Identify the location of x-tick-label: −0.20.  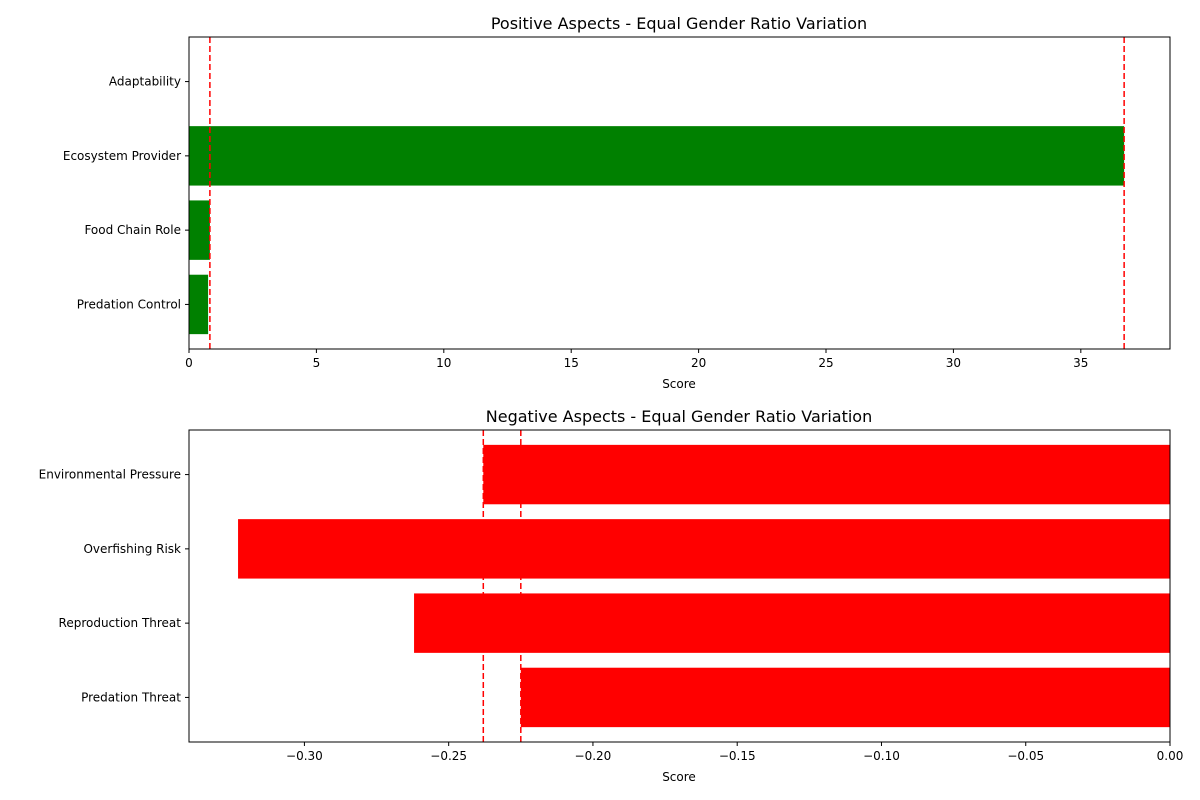
(593, 756).